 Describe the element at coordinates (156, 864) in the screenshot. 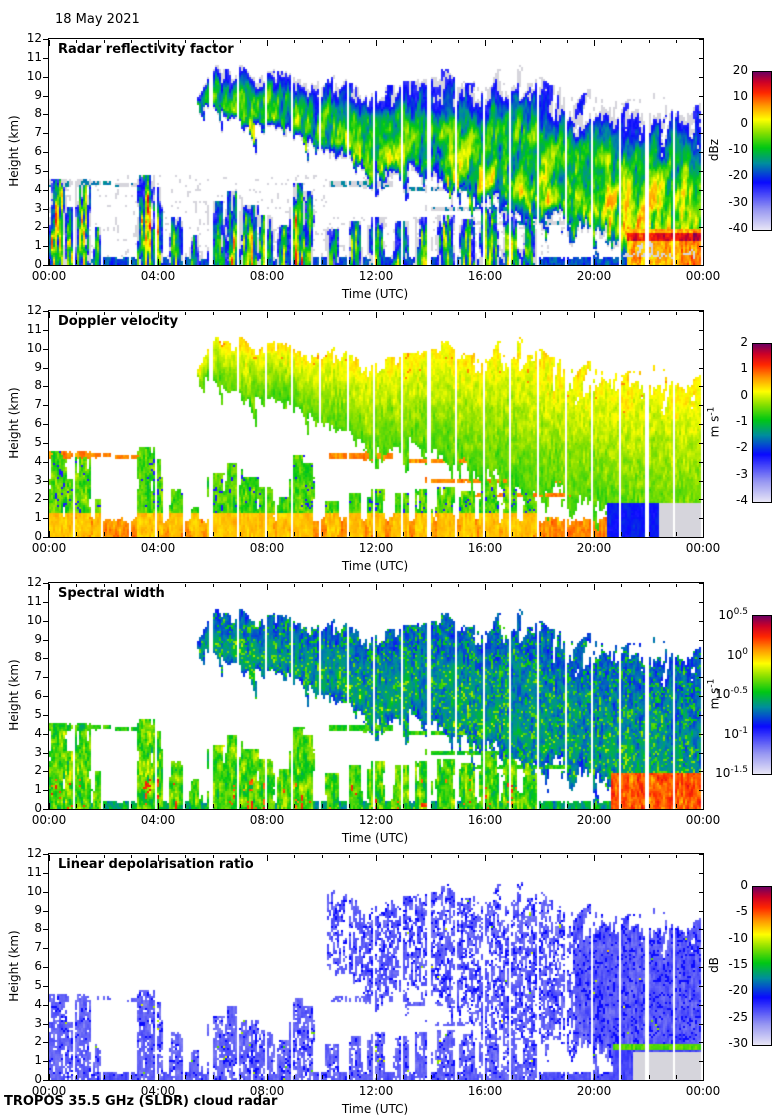

I see `panel-title: Linear depolarisation ratio` at that location.